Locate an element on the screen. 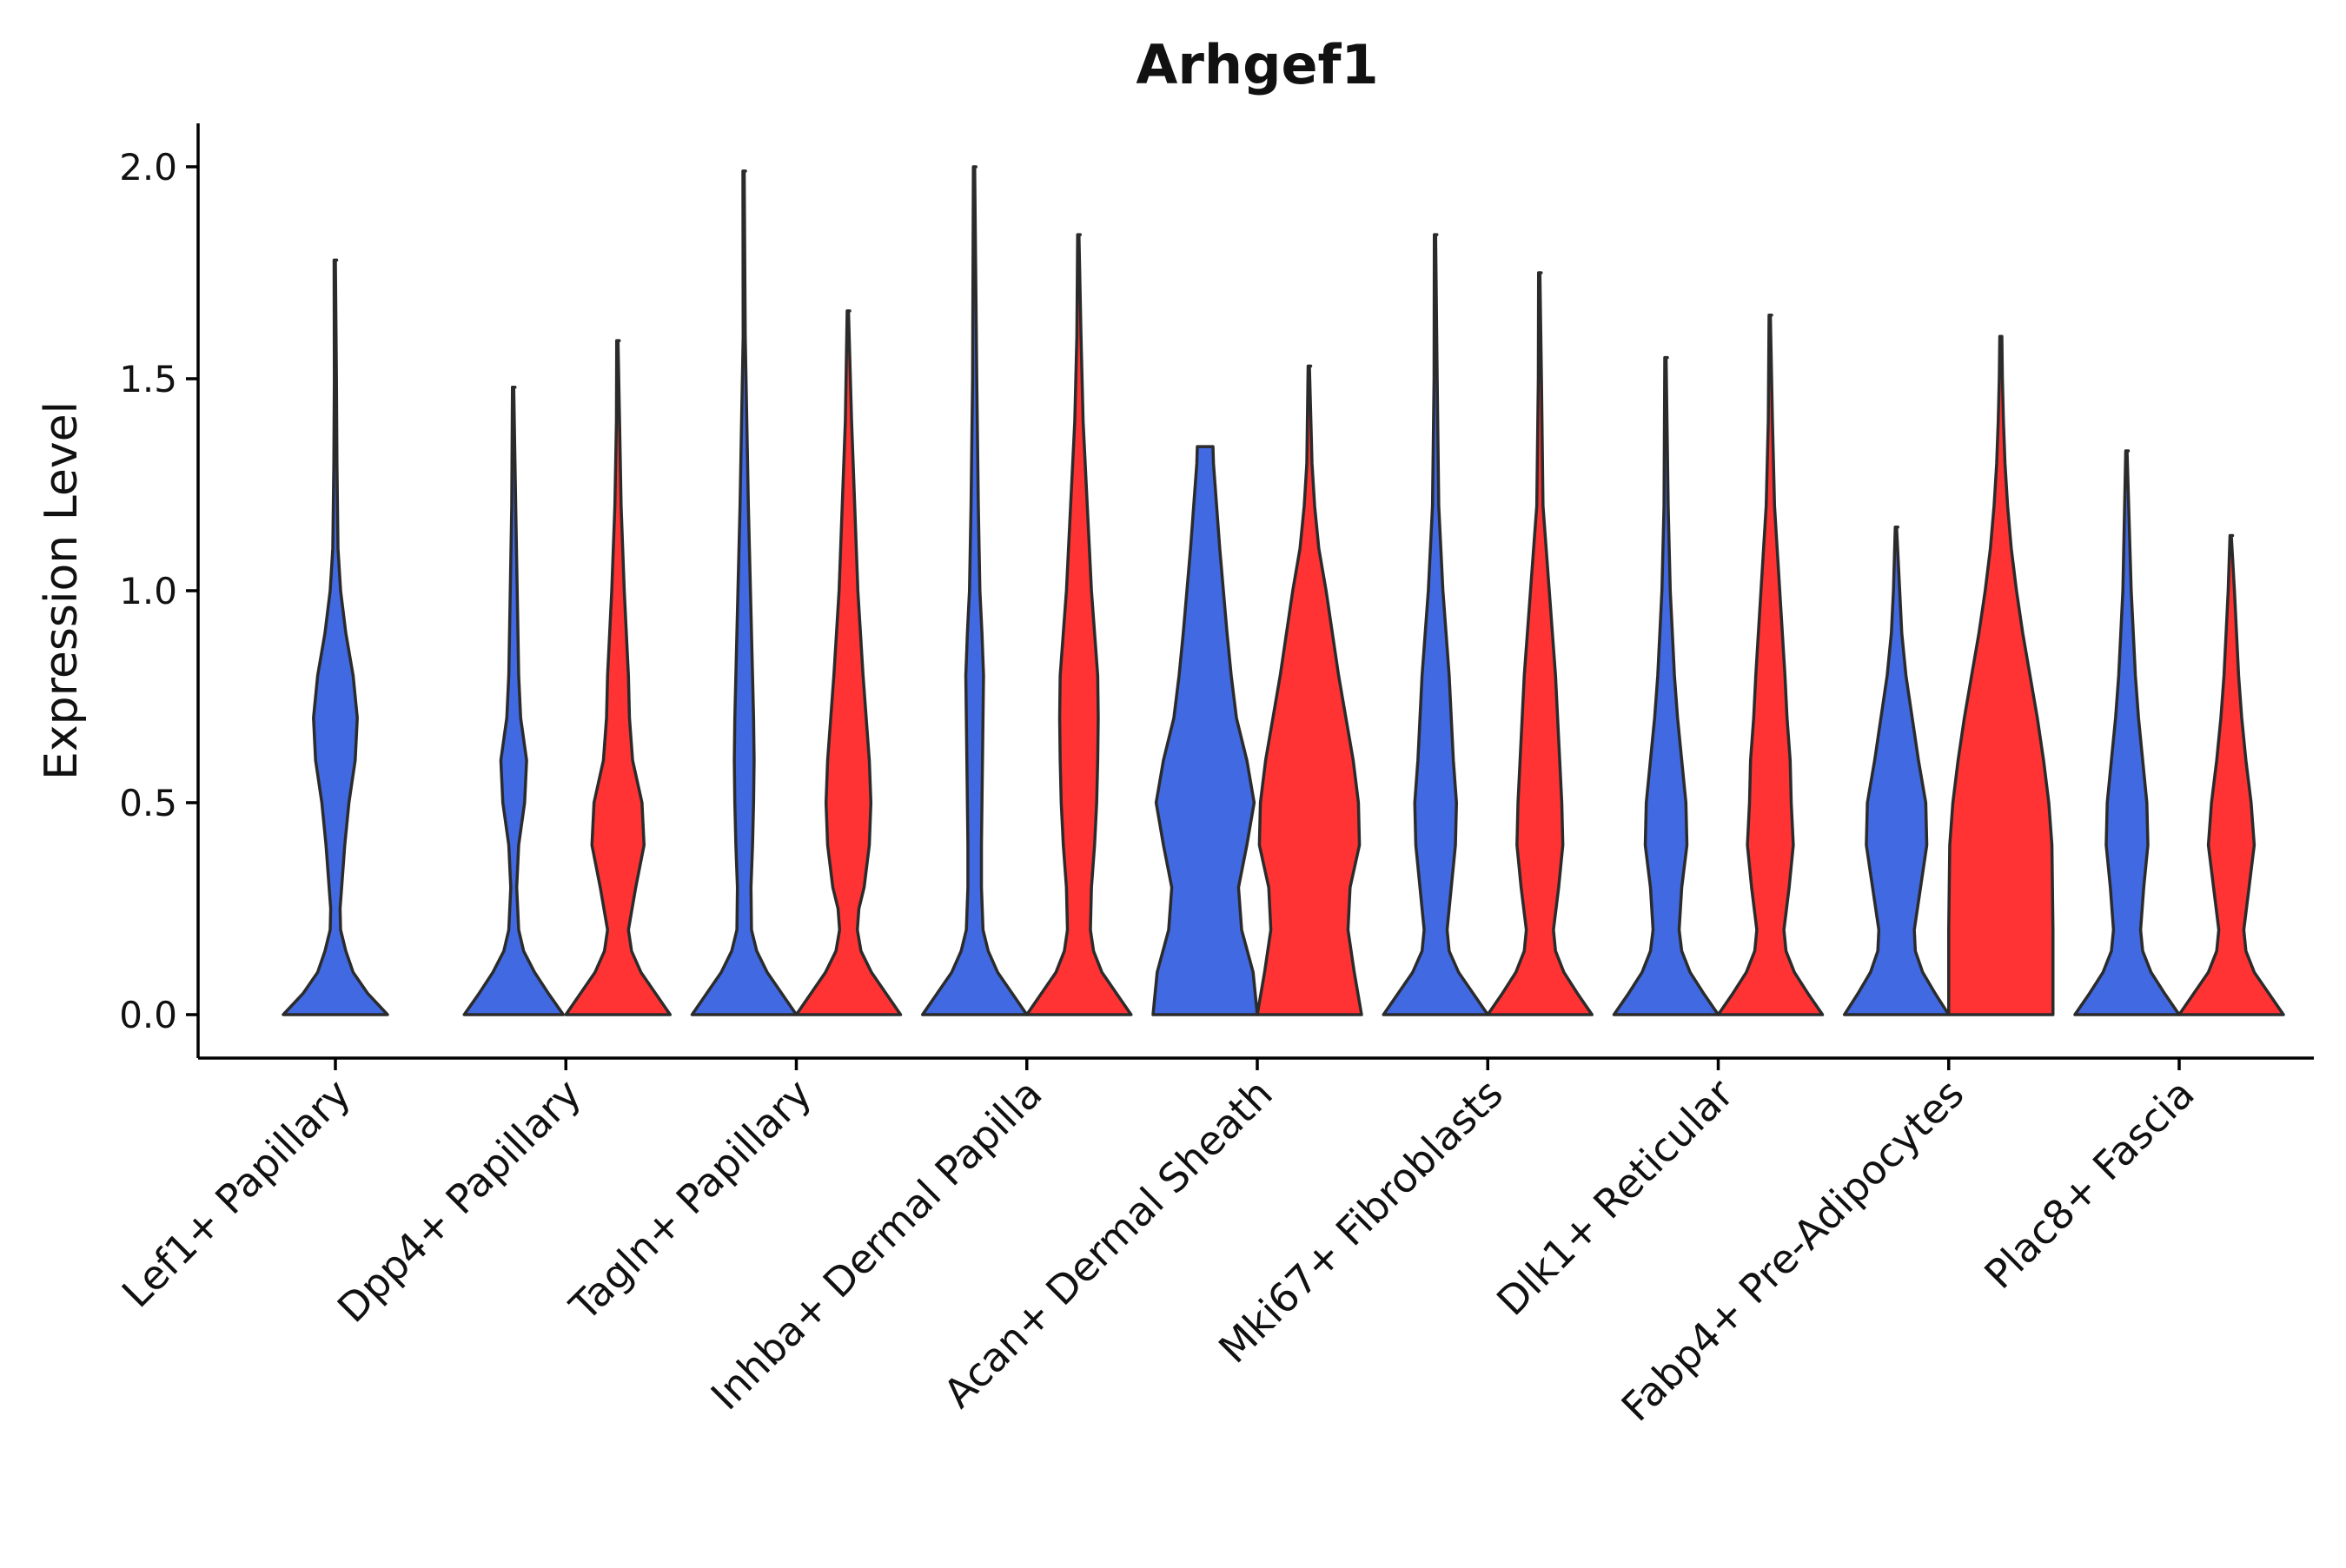 Image resolution: width=2346 pixels, height=1568 pixels. y-tick-label: 1.5 is located at coordinates (148, 379).